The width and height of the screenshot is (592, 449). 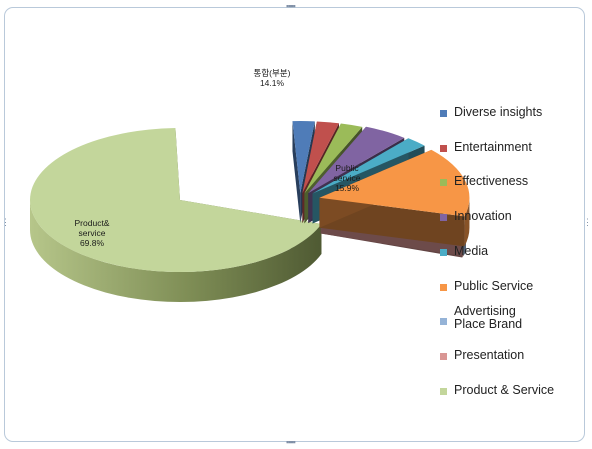 What do you see at coordinates (491, 181) in the screenshot?
I see `legend-label: Effectiveness` at bounding box center [491, 181].